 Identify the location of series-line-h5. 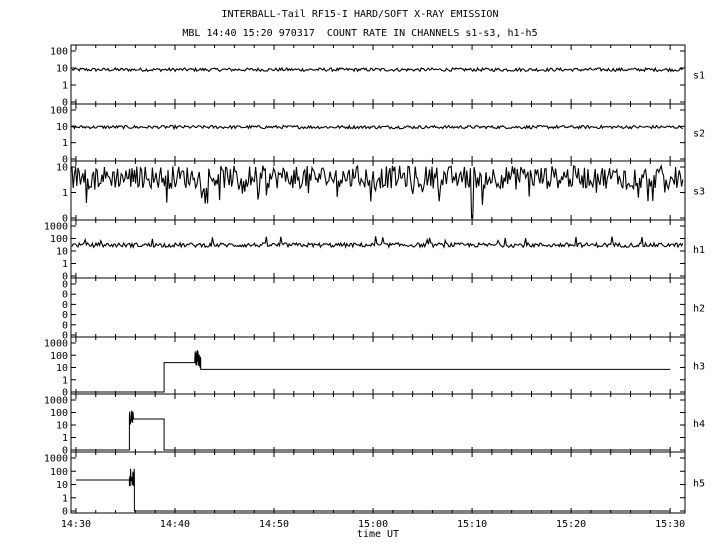
(373, 490).